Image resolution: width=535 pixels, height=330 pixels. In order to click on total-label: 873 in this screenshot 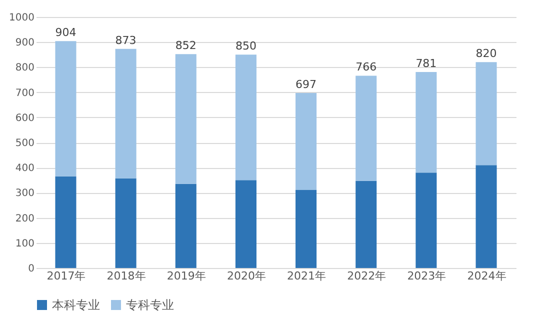, I will do `click(125, 40)`.